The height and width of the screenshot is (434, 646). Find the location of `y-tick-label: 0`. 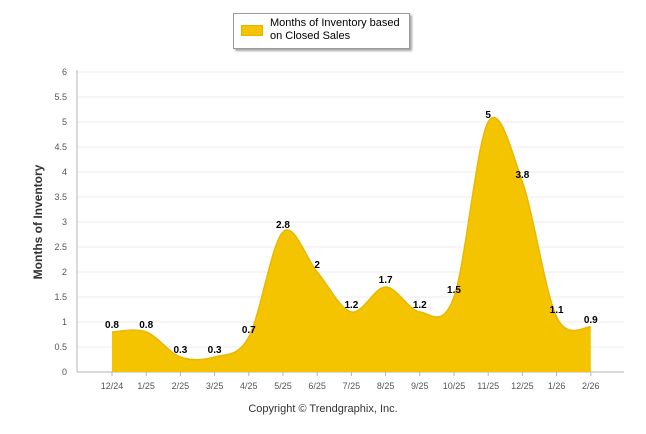

y-tick-label: 0 is located at coordinates (64, 372).